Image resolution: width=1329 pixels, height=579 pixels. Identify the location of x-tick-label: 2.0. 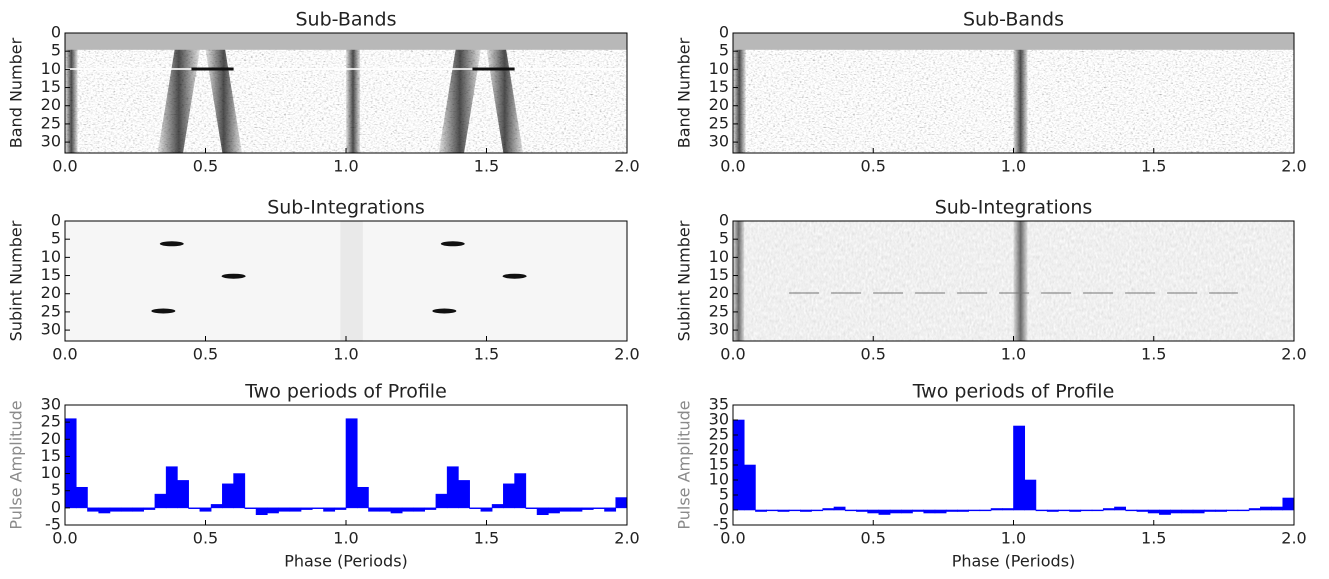
(1293, 166).